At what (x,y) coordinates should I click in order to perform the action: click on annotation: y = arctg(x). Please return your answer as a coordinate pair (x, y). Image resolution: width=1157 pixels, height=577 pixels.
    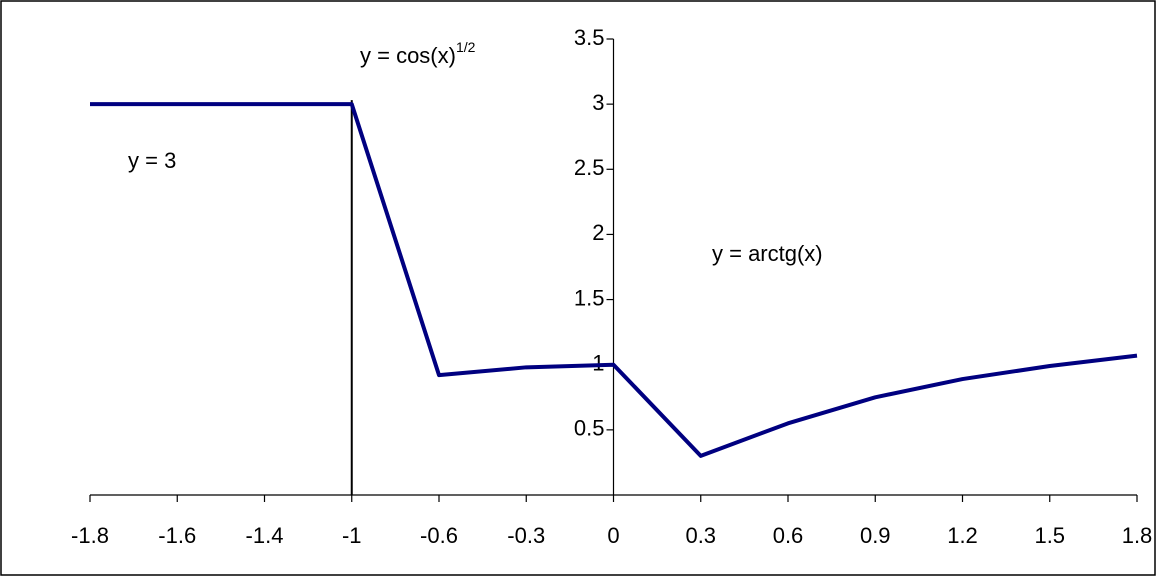
    Looking at the image, I should click on (767, 253).